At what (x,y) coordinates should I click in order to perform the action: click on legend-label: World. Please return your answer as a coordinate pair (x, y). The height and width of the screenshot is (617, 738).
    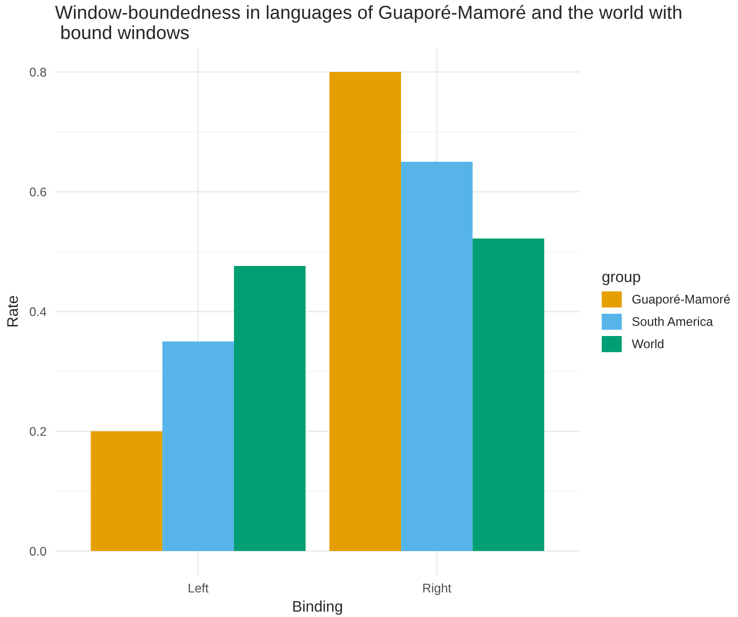
    Looking at the image, I should click on (648, 343).